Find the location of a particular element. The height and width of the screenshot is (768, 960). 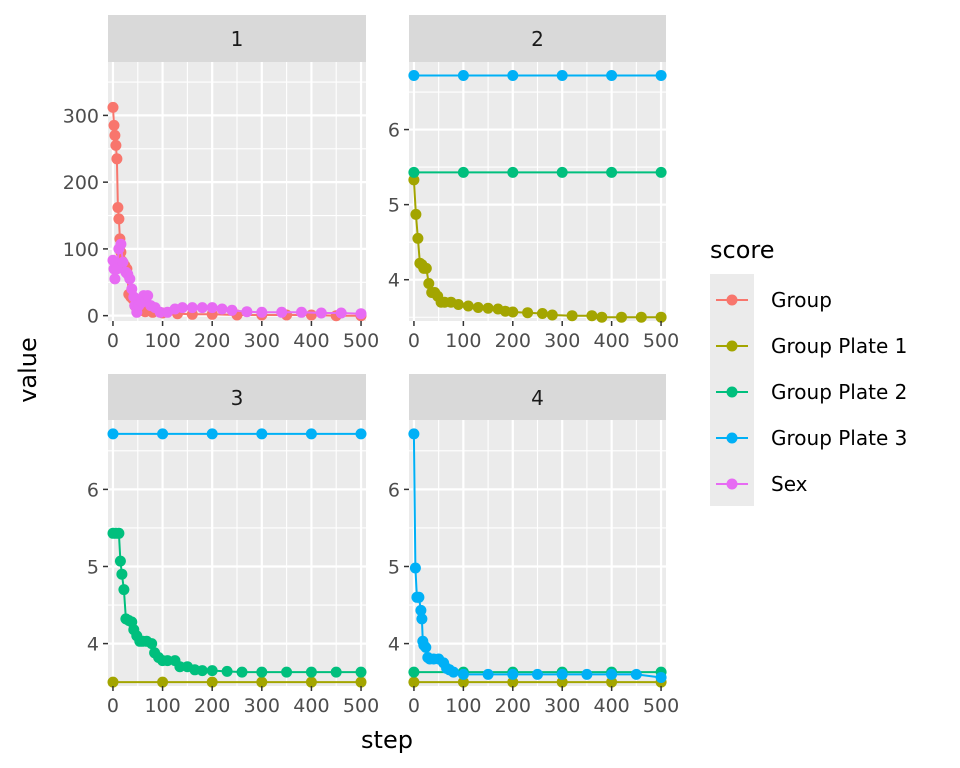

panel-3: 3 0 100 200 300 400 500 4 5 6 is located at coordinates (233, 545).